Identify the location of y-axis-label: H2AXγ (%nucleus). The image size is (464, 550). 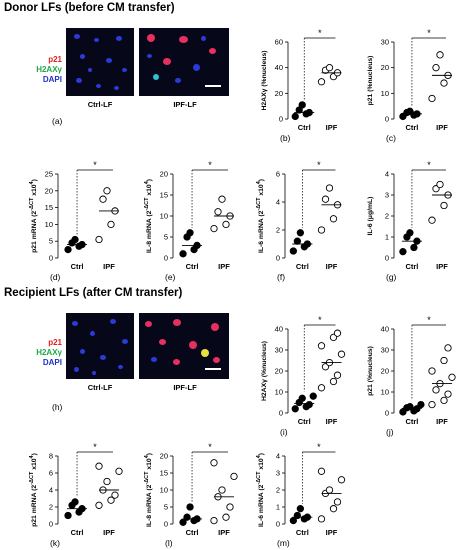
(264, 80).